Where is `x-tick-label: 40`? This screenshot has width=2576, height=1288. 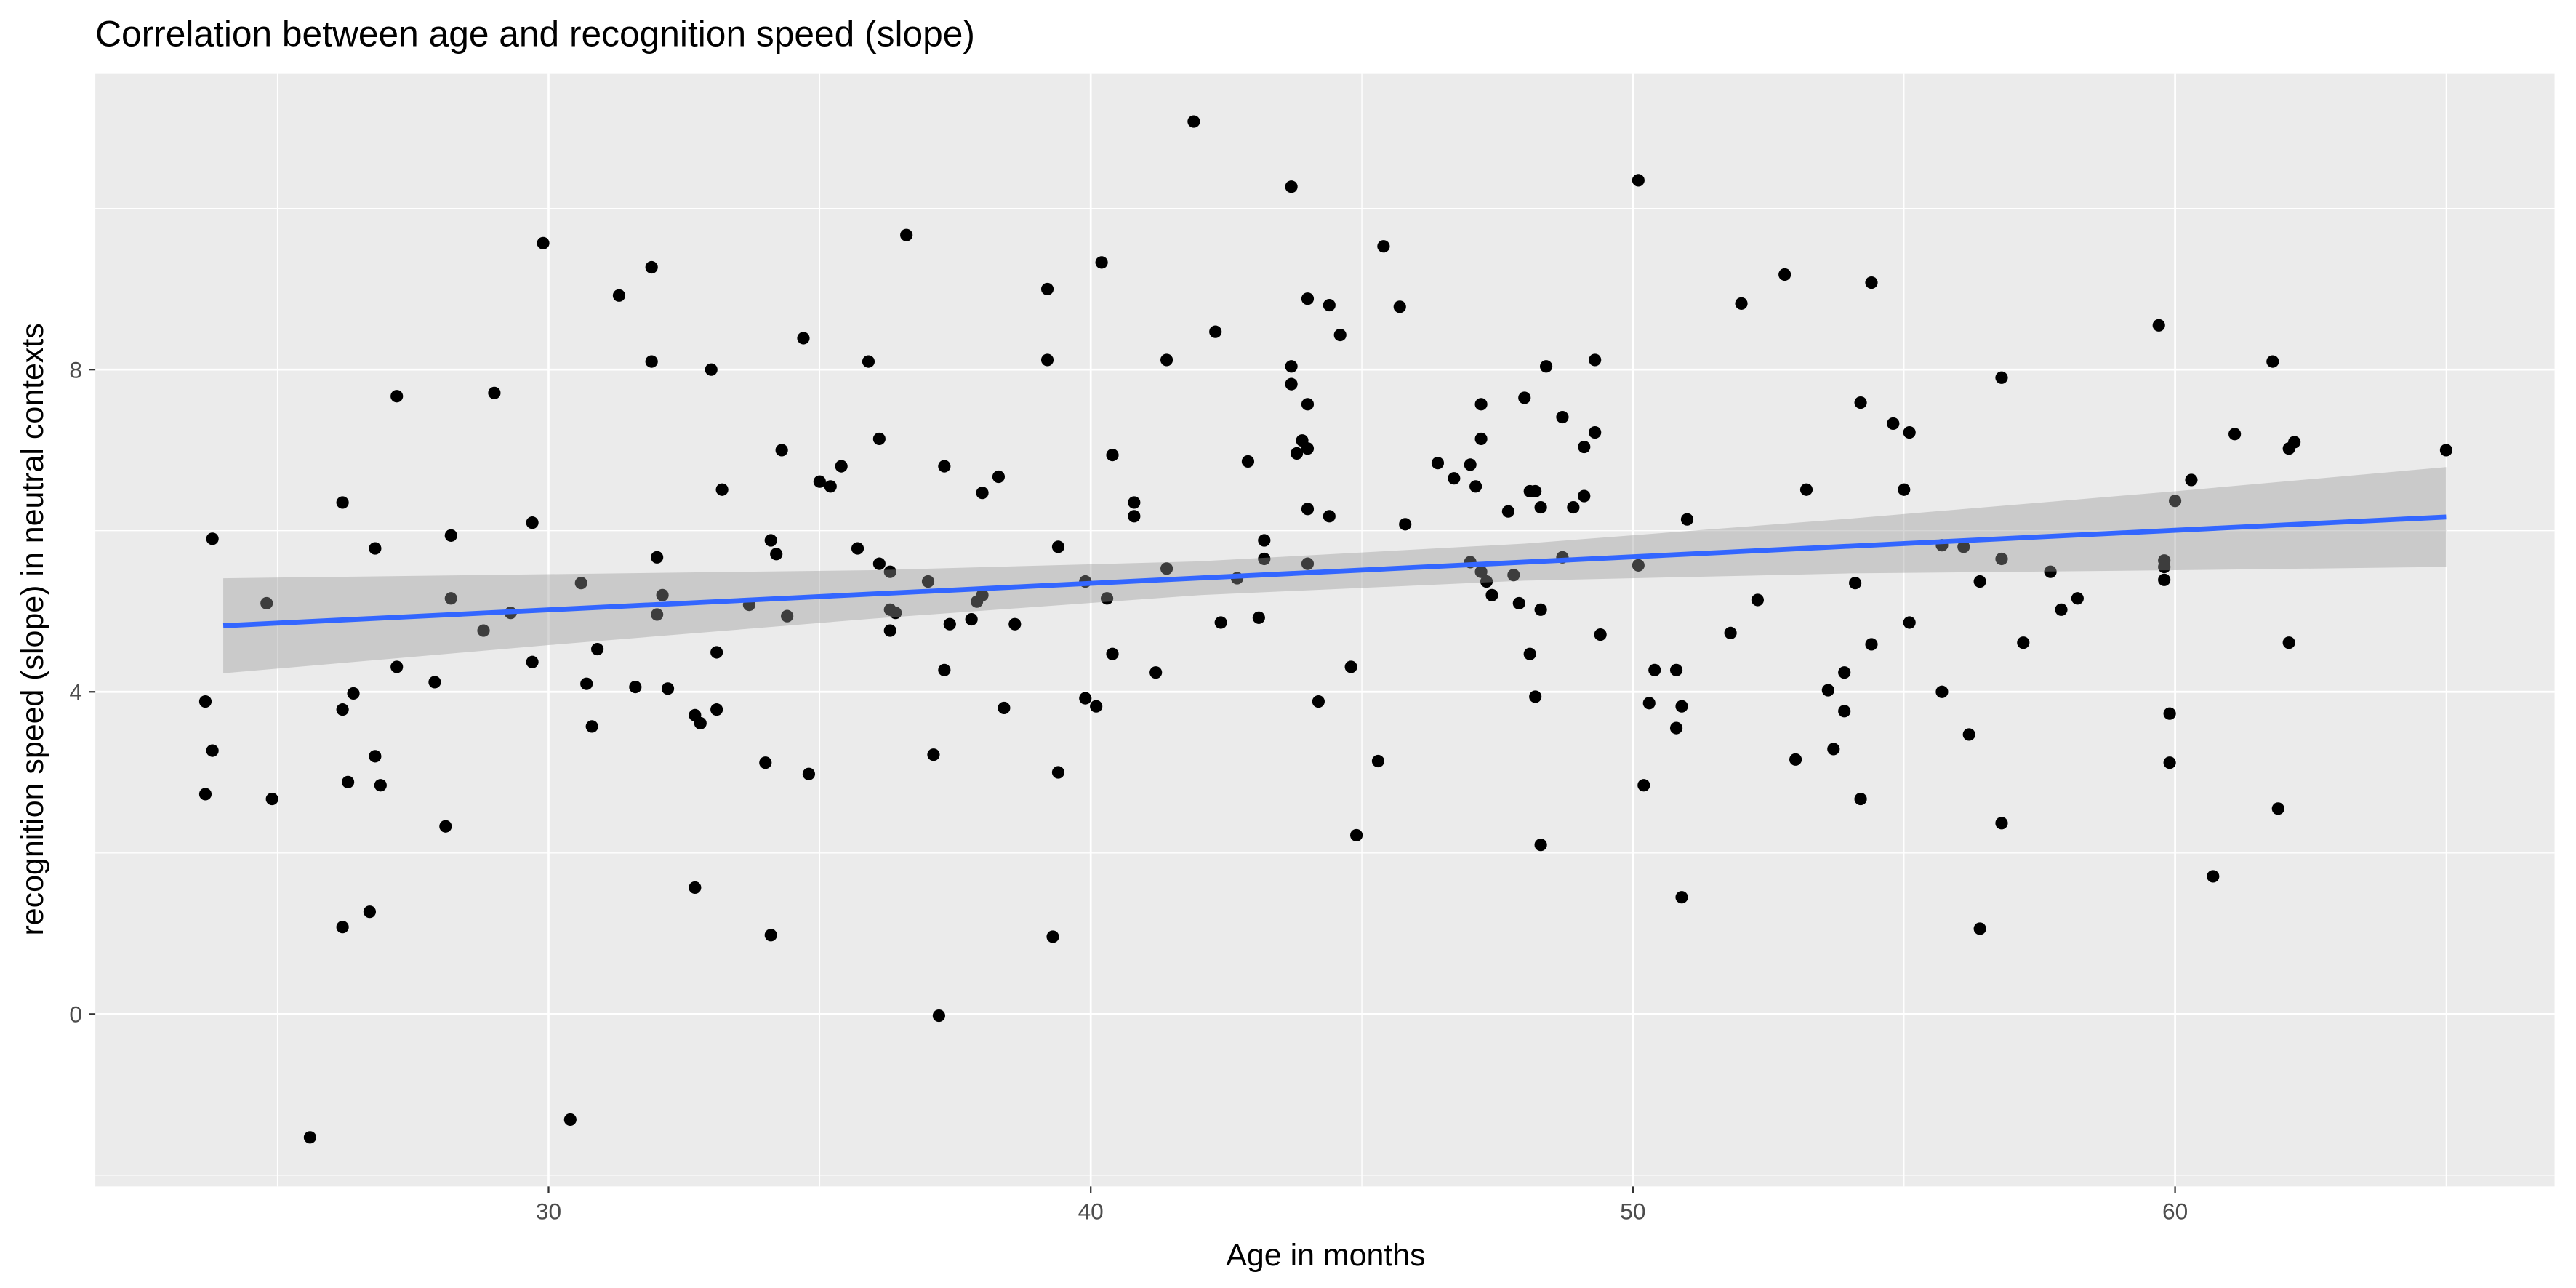
x-tick-label: 40 is located at coordinates (1091, 1212).